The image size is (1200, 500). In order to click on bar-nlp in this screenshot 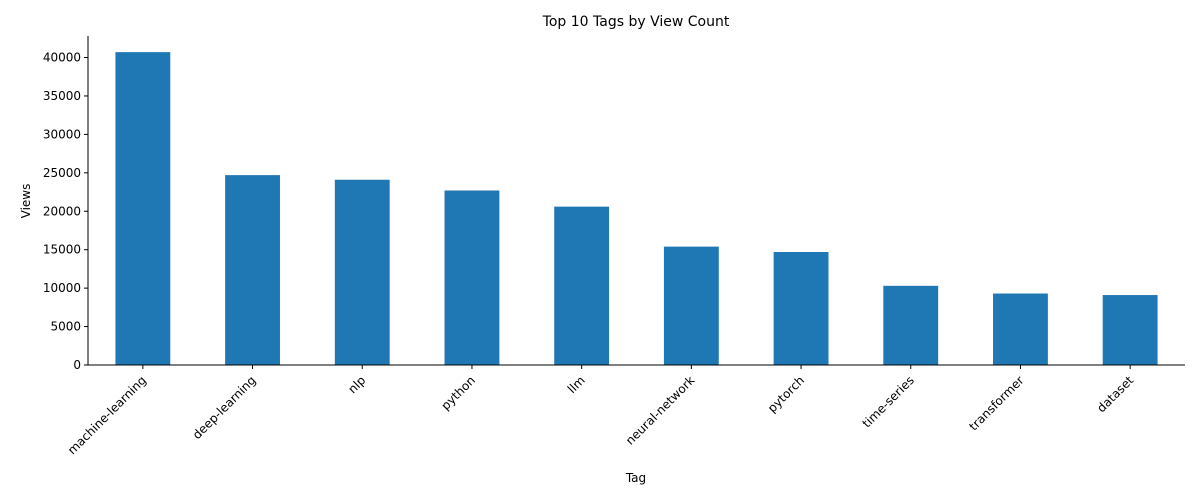, I will do `click(362, 272)`.